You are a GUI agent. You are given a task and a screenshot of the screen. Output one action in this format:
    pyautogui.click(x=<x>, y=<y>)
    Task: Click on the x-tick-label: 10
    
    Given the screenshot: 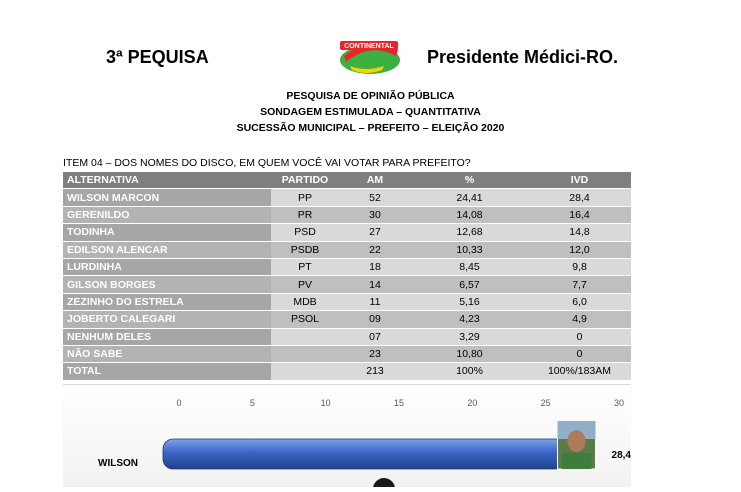 What is the action you would take?
    pyautogui.click(x=326, y=403)
    